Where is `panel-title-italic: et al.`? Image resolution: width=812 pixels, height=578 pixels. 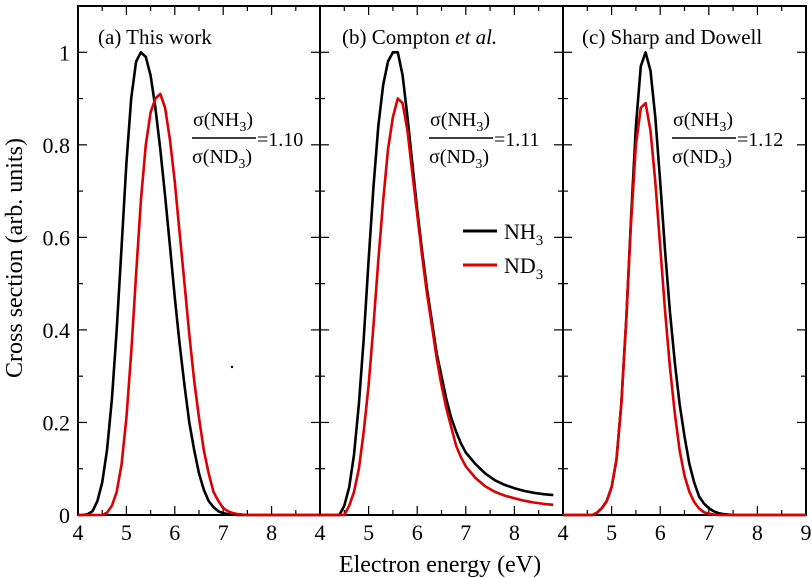
panel-title-italic: et al. is located at coordinates (476, 37).